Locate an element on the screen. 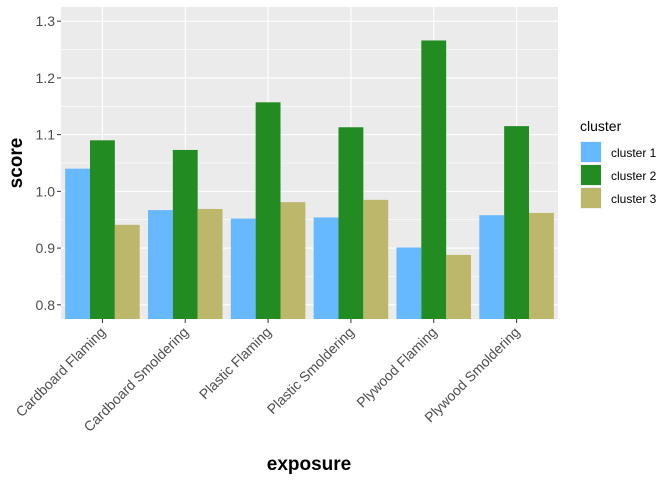 This screenshot has height=480, width=672. y-axis: 0.8 0.9 1.0 1.1 1.2 1.3 is located at coordinates (48, 163).